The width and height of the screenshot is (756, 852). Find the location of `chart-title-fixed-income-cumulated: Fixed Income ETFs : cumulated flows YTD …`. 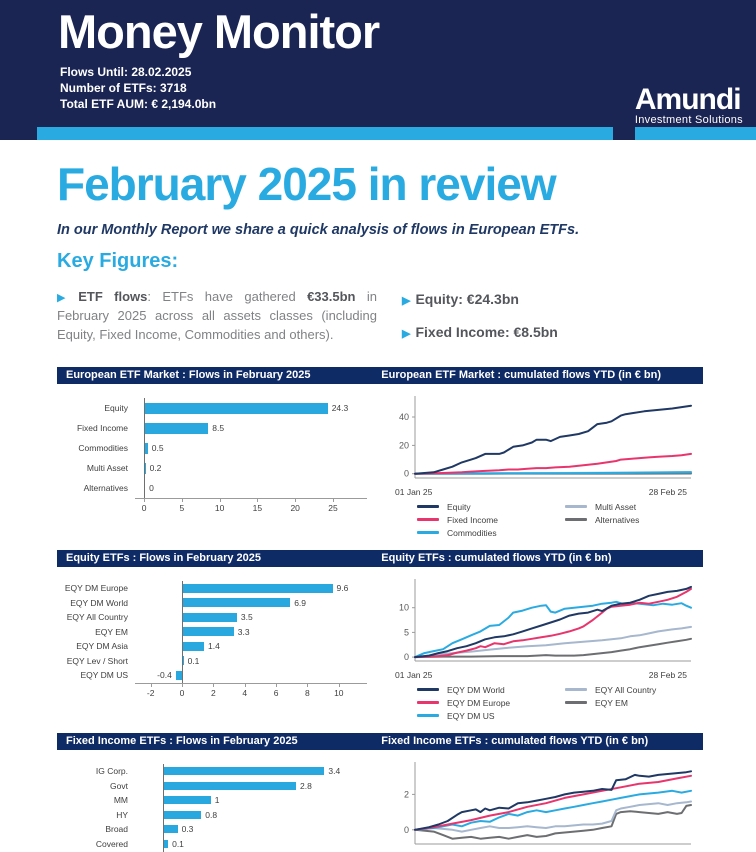

chart-title-fixed-income-cumulated: Fixed Income ETFs : cumulated flows YTD … is located at coordinates (515, 741).